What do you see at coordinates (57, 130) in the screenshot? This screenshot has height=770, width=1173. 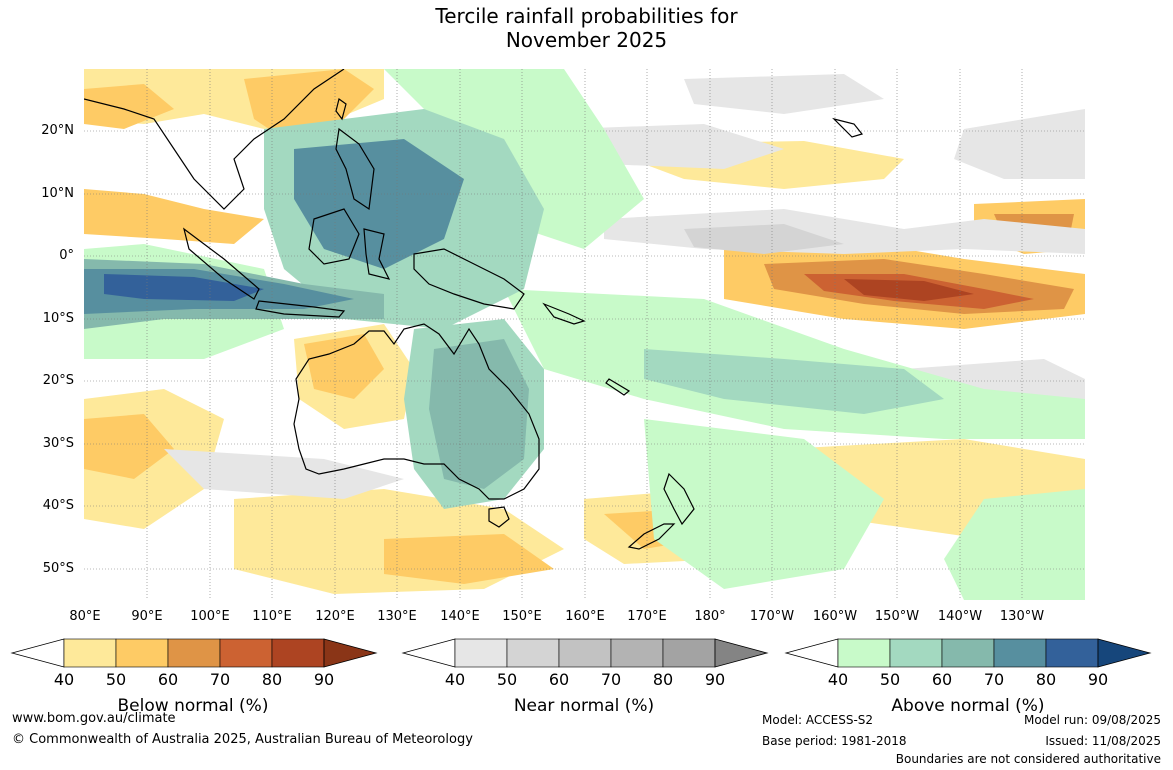 I see `lat-label: 20°N` at bounding box center [57, 130].